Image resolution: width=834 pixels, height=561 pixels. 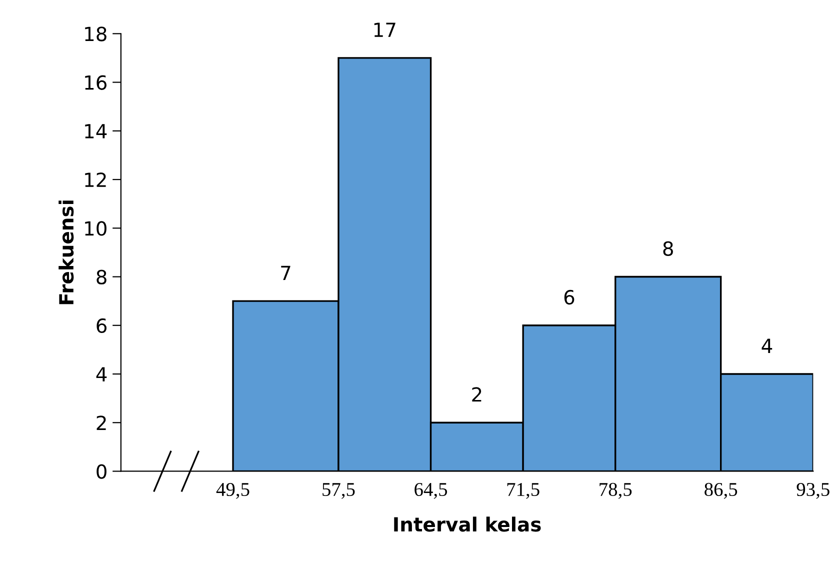 What do you see at coordinates (96, 131) in the screenshot?
I see `y-tick-label: 14` at bounding box center [96, 131].